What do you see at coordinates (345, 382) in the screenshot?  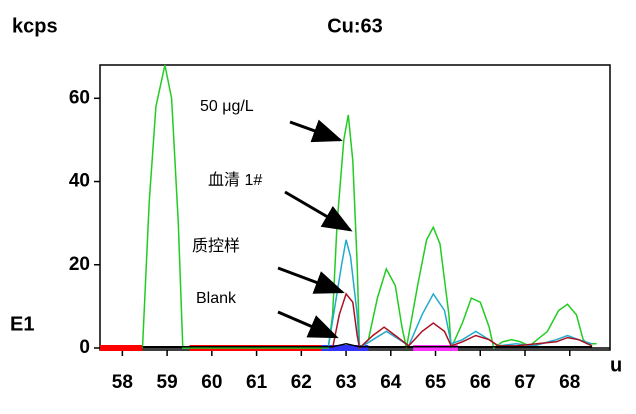 I see `x-tick-label: 63` at bounding box center [345, 382].